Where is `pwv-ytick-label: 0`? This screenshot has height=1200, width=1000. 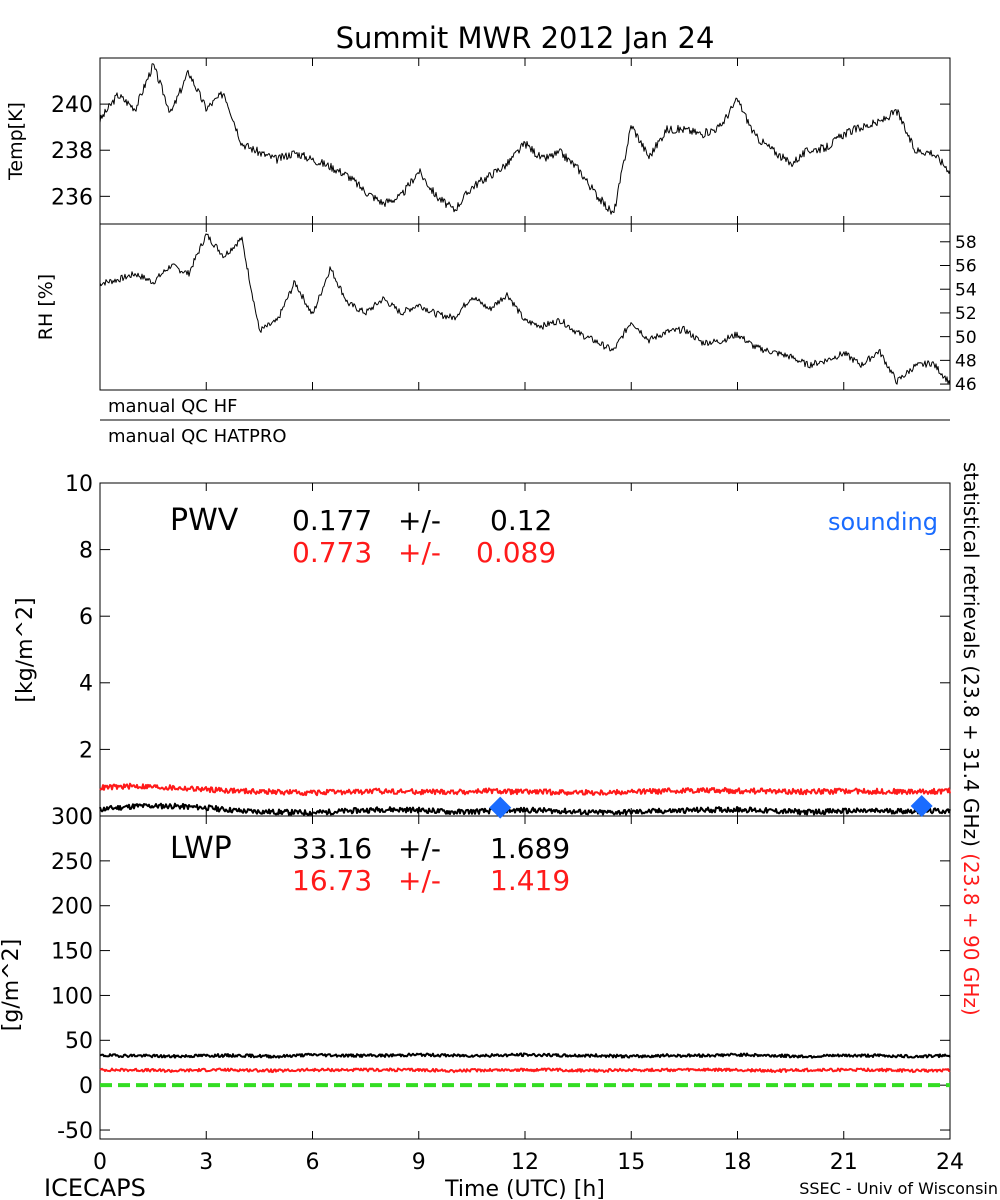
pwv-ytick-label: 0 is located at coordinates (86, 817).